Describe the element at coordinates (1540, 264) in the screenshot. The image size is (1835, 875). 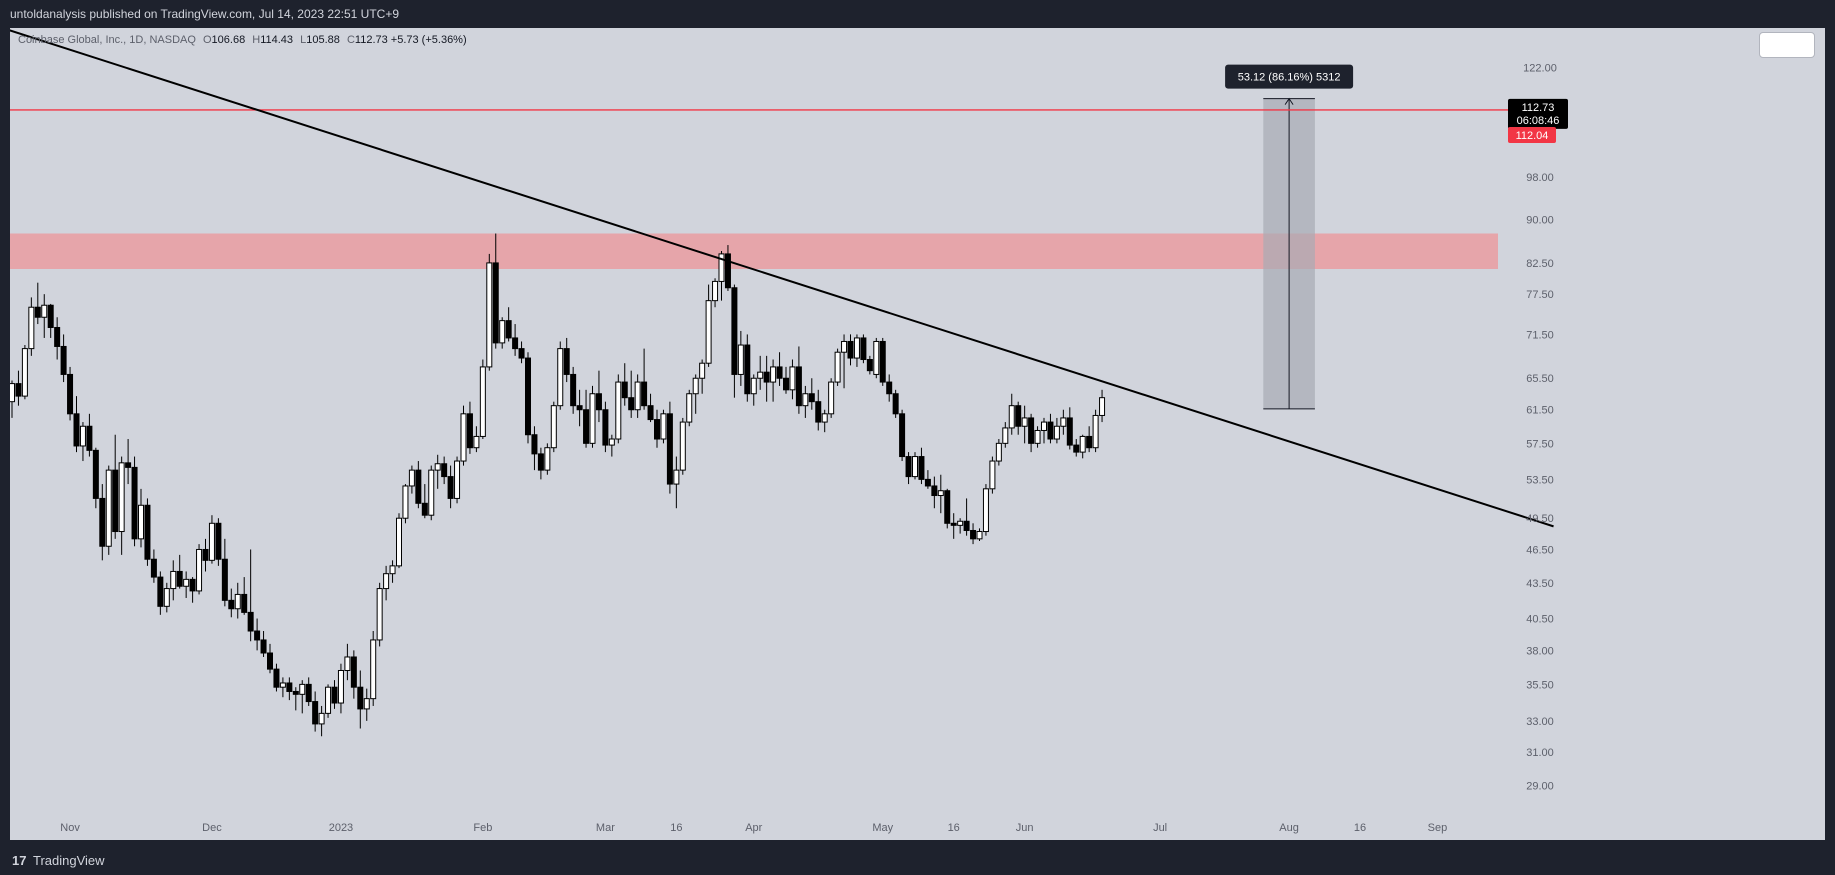
I see `y-tick-label: 82.50` at that location.